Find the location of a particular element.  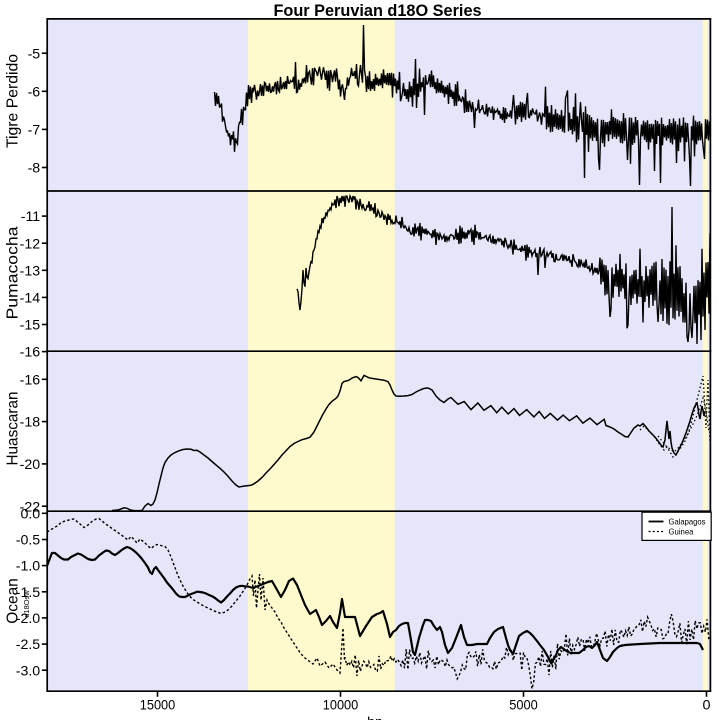

svg-text: 10000 is located at coordinates (341, 705).